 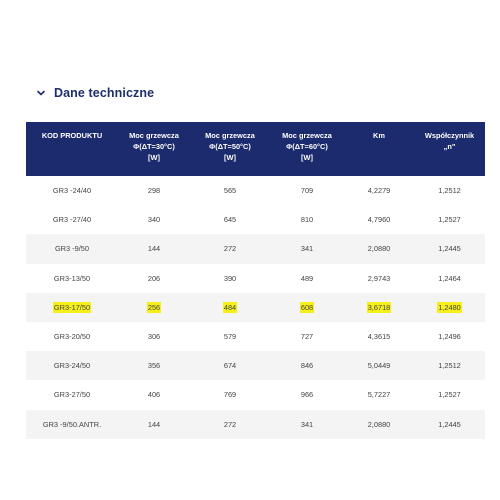 I want to click on cell-value: 5,7227, so click(x=379, y=395).